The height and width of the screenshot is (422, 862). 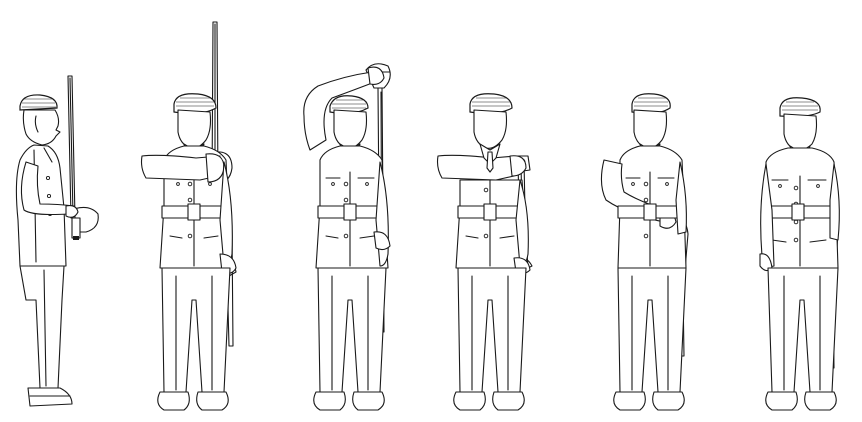 What do you see at coordinates (652, 330) in the screenshot?
I see `figure-5-trousers` at bounding box center [652, 330].